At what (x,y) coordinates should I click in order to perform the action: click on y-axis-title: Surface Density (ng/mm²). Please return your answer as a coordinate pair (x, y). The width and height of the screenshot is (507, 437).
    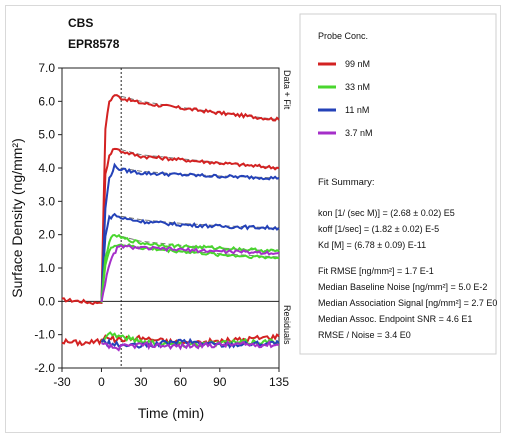
    Looking at the image, I should click on (17, 217).